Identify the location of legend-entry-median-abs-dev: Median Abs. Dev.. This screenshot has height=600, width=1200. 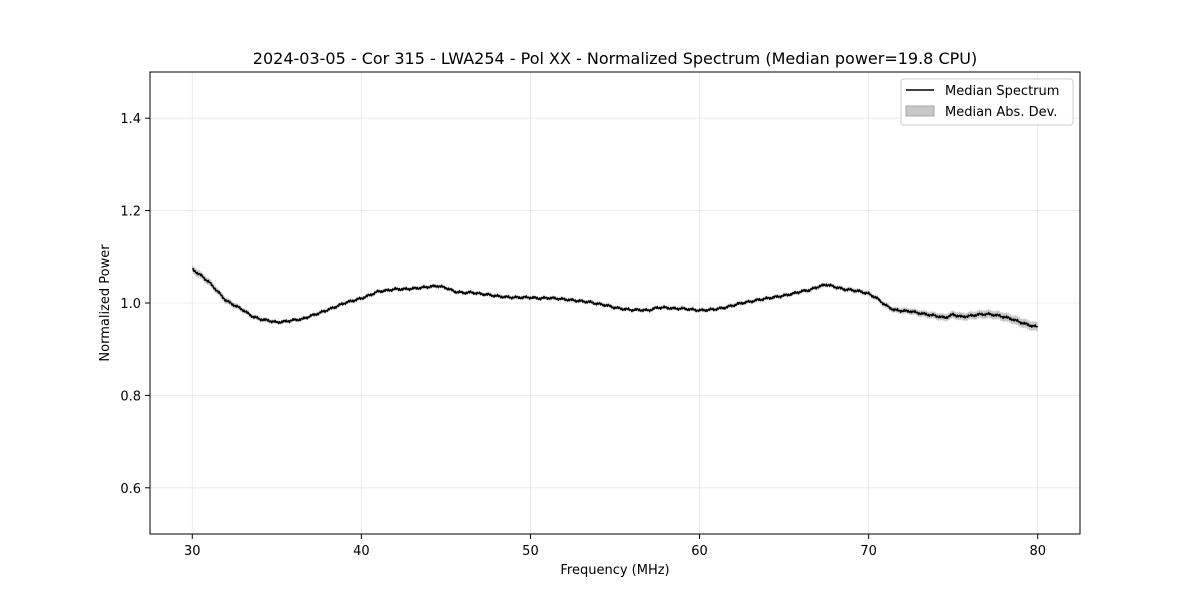
(1001, 112).